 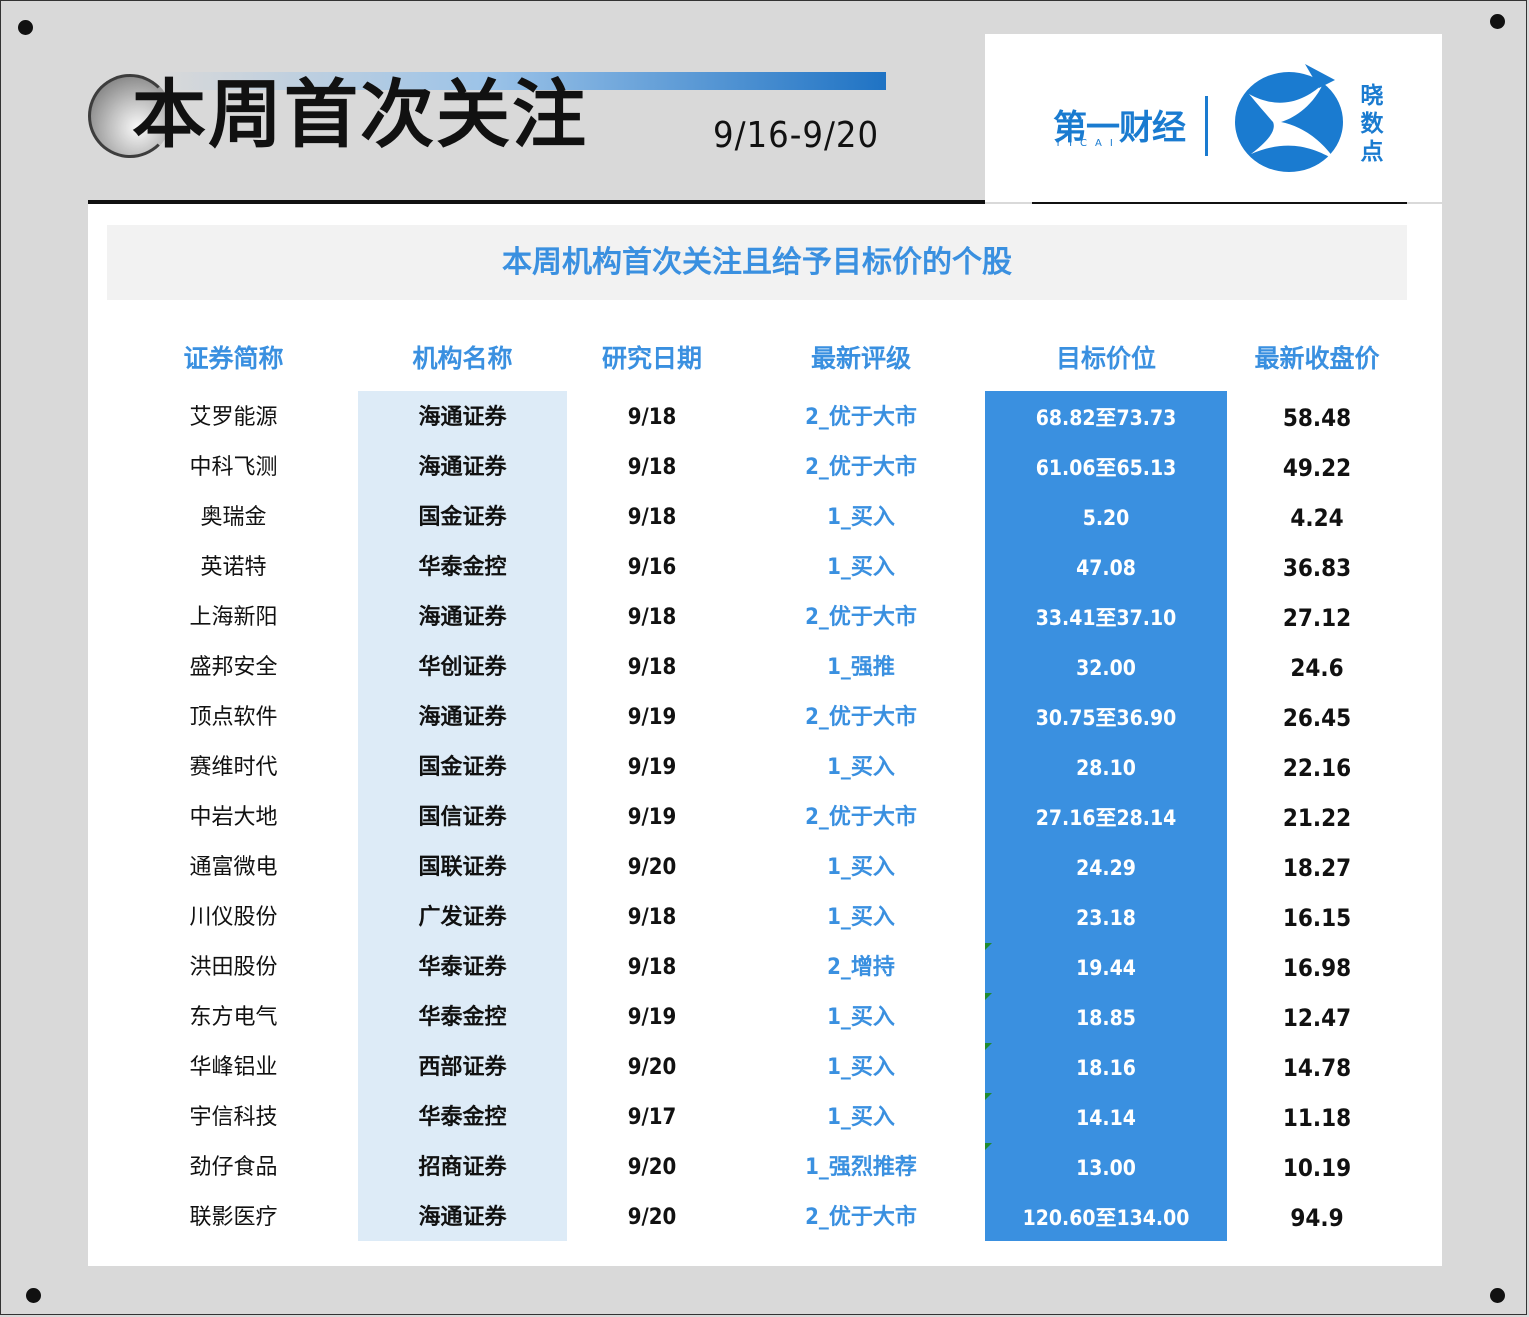 I want to click on corner-dot-top-right, so click(x=1497, y=21).